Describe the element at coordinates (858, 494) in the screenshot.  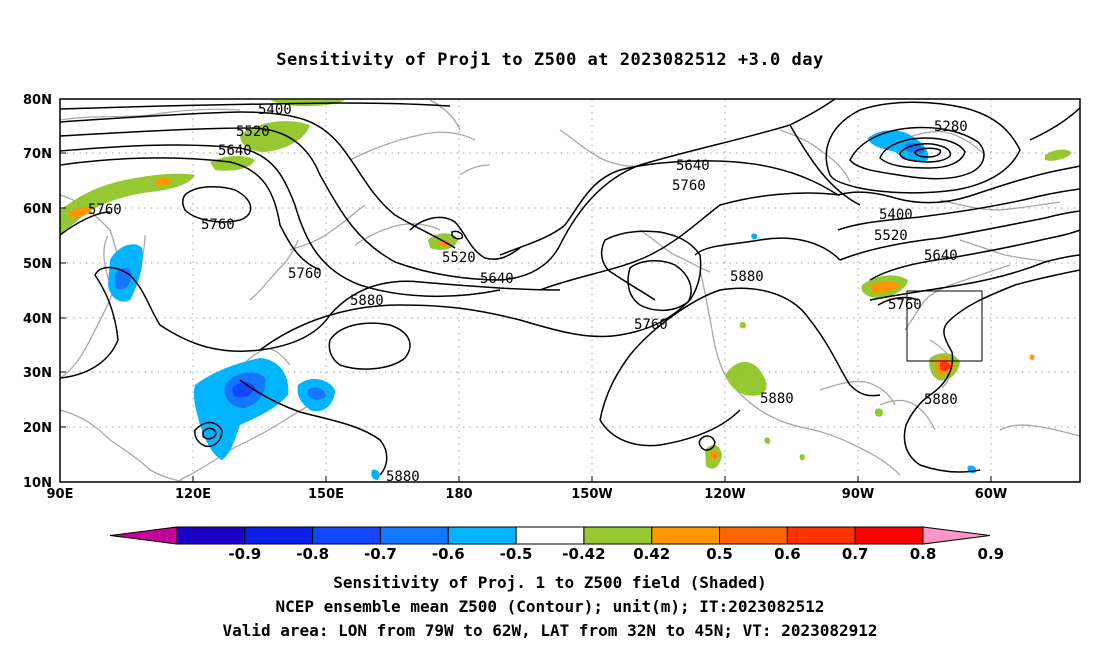
I see `lon-label: 90W` at that location.